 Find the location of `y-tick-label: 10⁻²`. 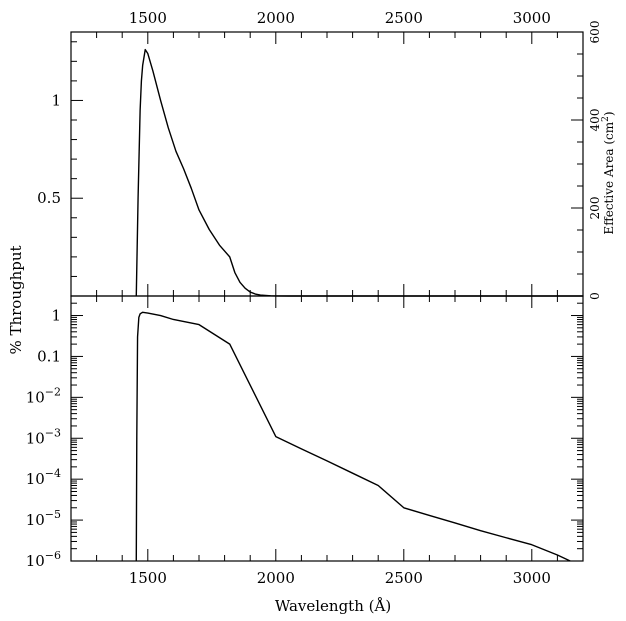

y-tick-label: 10⁻² is located at coordinates (43, 395).